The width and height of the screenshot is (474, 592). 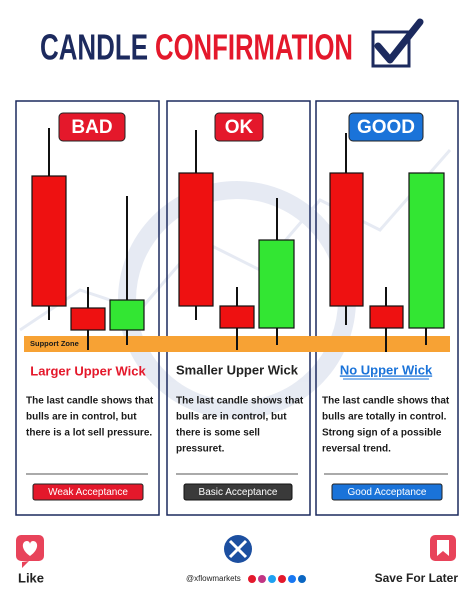 I want to click on acceptance-label: Good Acceptance, so click(x=387, y=492).